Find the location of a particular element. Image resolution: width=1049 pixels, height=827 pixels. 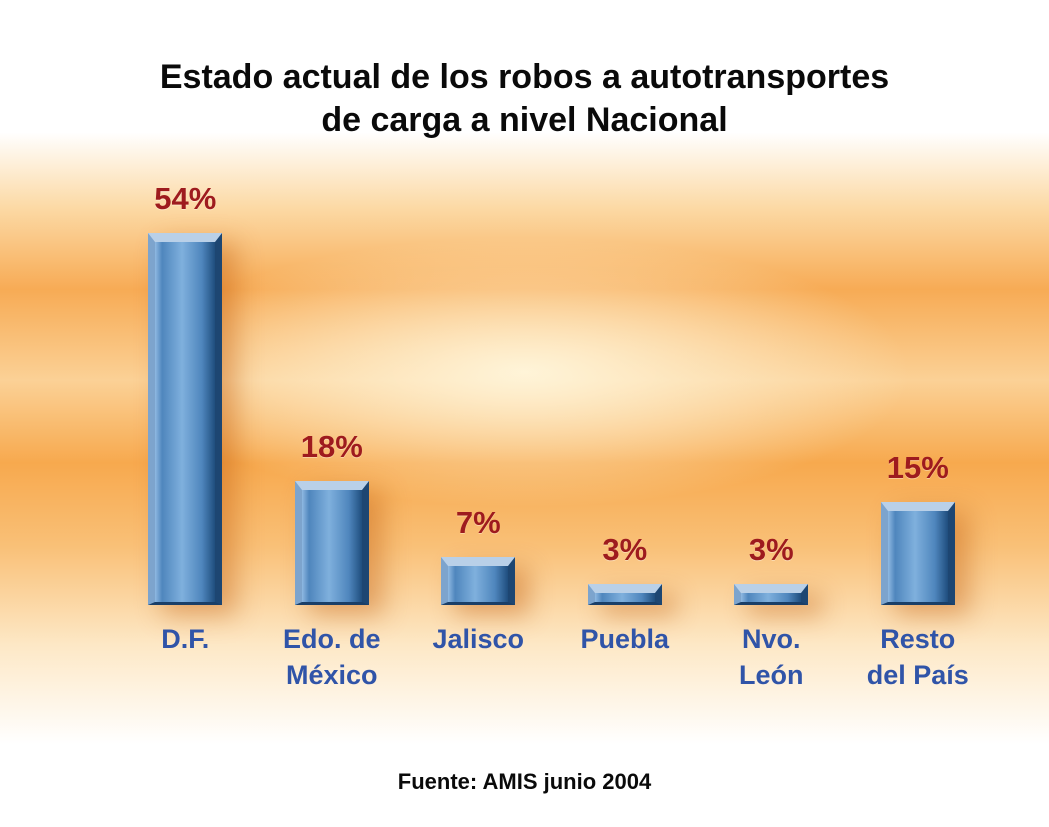

category-label: Jalisco is located at coordinates (478, 639).